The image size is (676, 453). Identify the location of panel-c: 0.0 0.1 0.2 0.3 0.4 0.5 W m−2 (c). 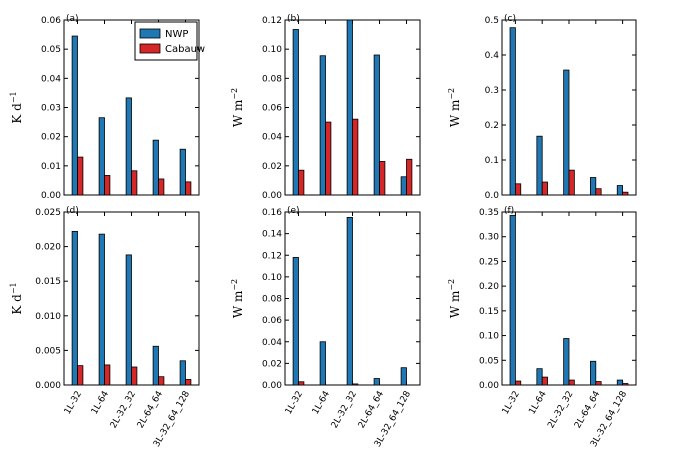
(542, 107).